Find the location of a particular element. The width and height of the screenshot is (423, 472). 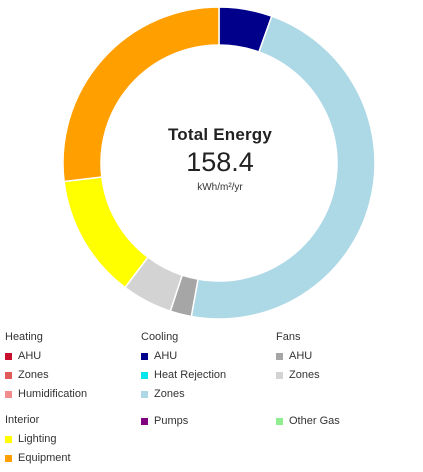

legend-label: Lighting is located at coordinates (37, 439).